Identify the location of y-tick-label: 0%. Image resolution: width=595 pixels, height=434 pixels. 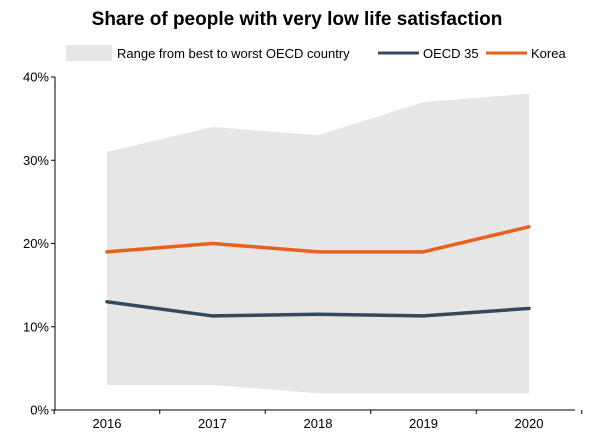
(39, 410).